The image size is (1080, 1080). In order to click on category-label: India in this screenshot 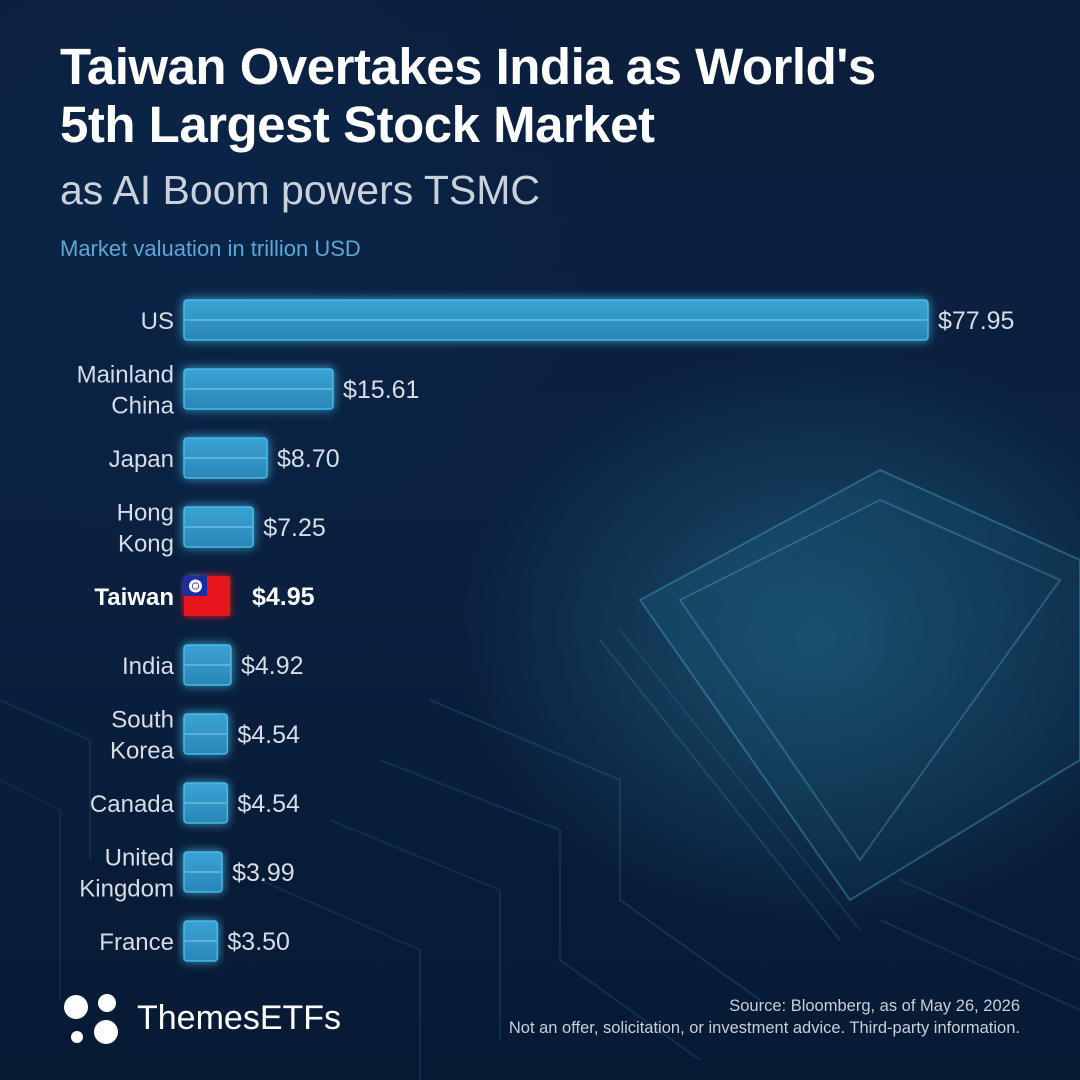, I will do `click(148, 666)`.